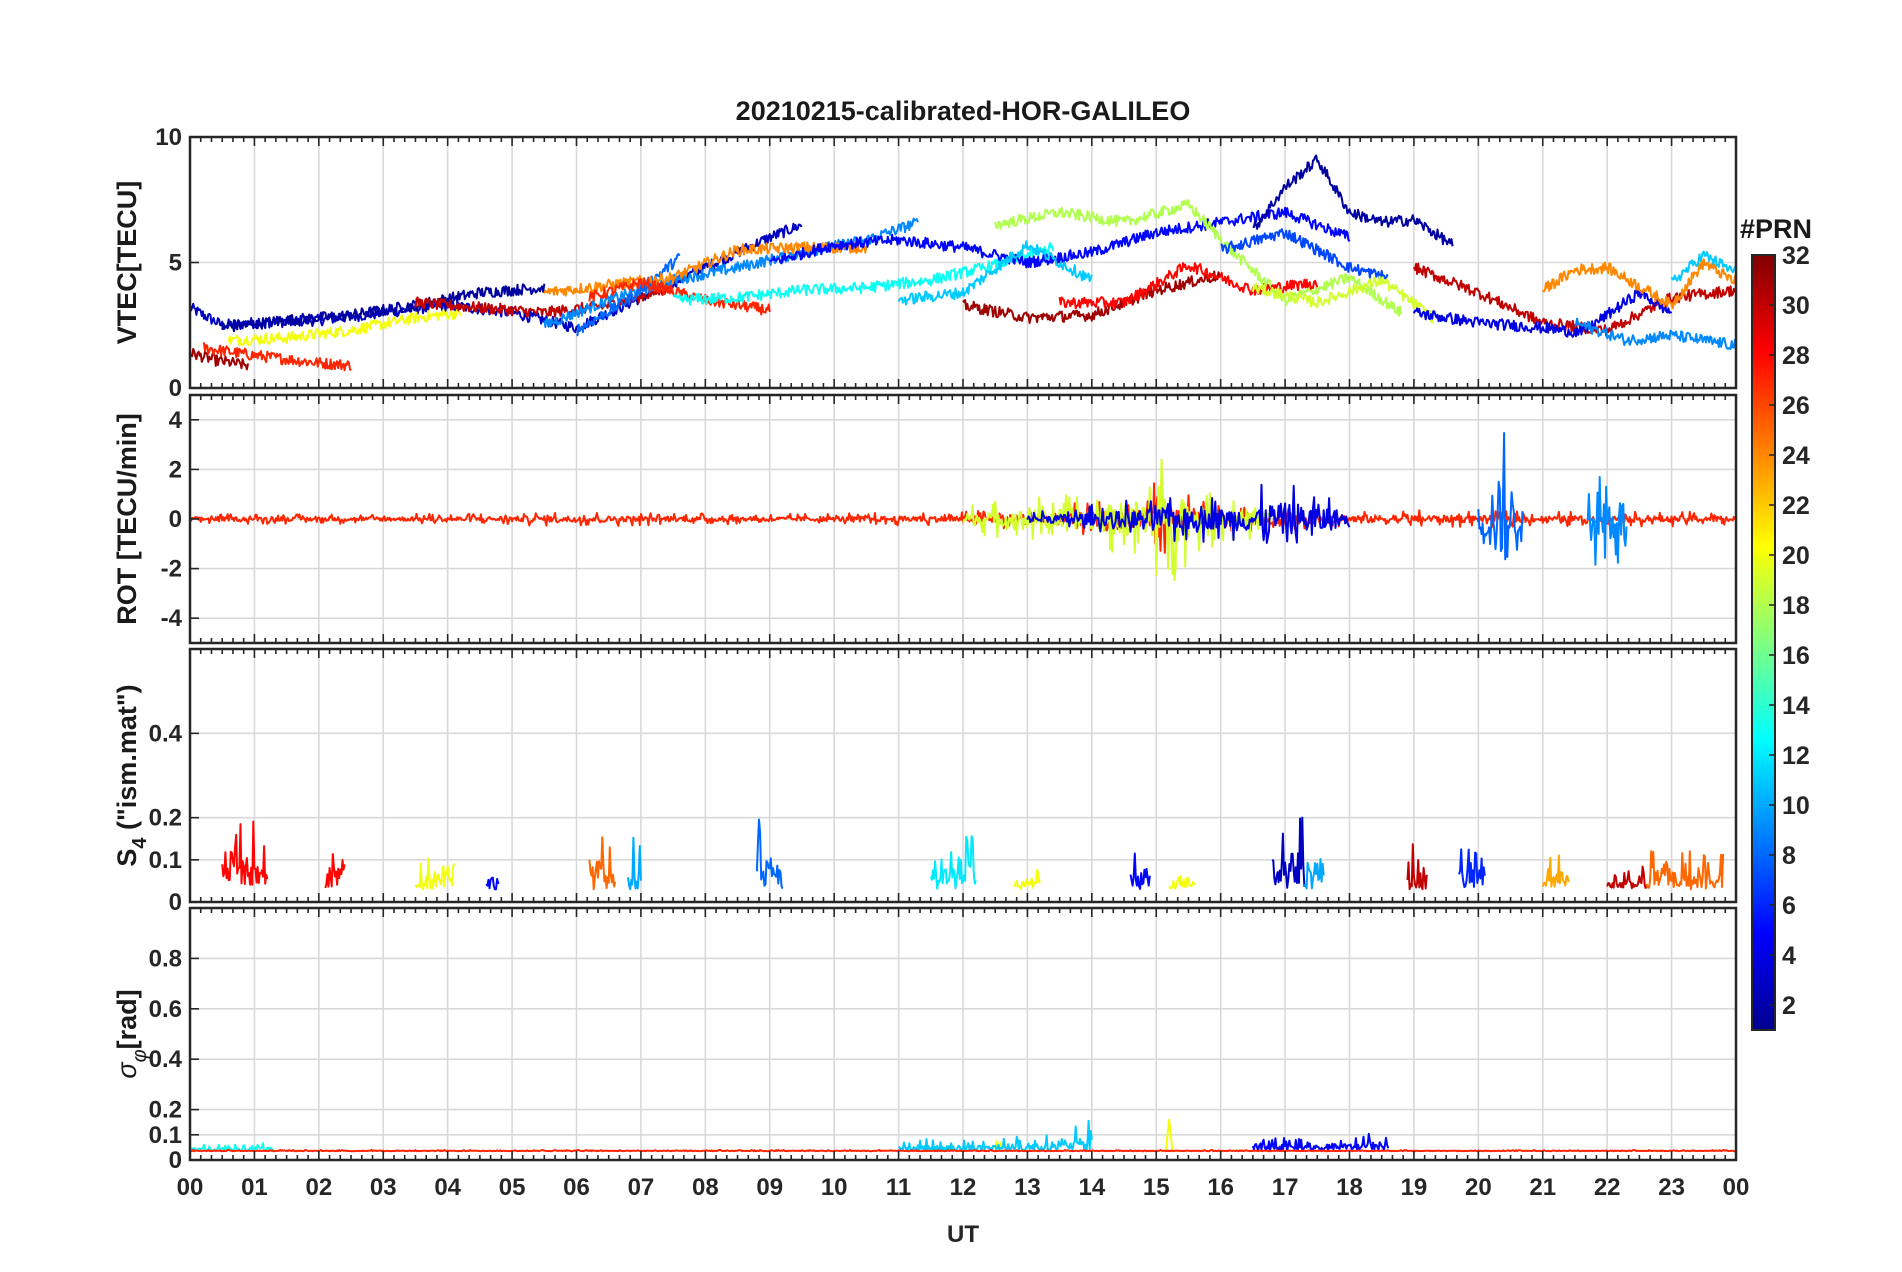 This screenshot has height=1272, width=1902. I want to click on x-tick-label: 07, so click(641, 1187).